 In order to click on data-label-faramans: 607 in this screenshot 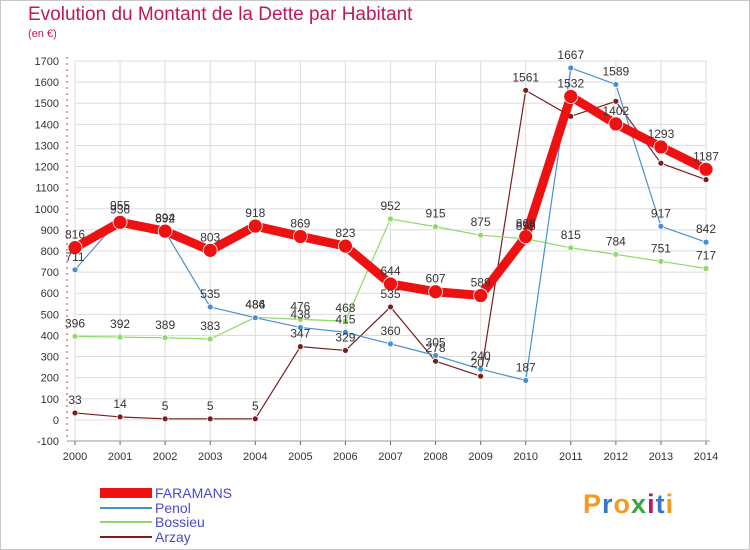, I will do `click(436, 279)`.